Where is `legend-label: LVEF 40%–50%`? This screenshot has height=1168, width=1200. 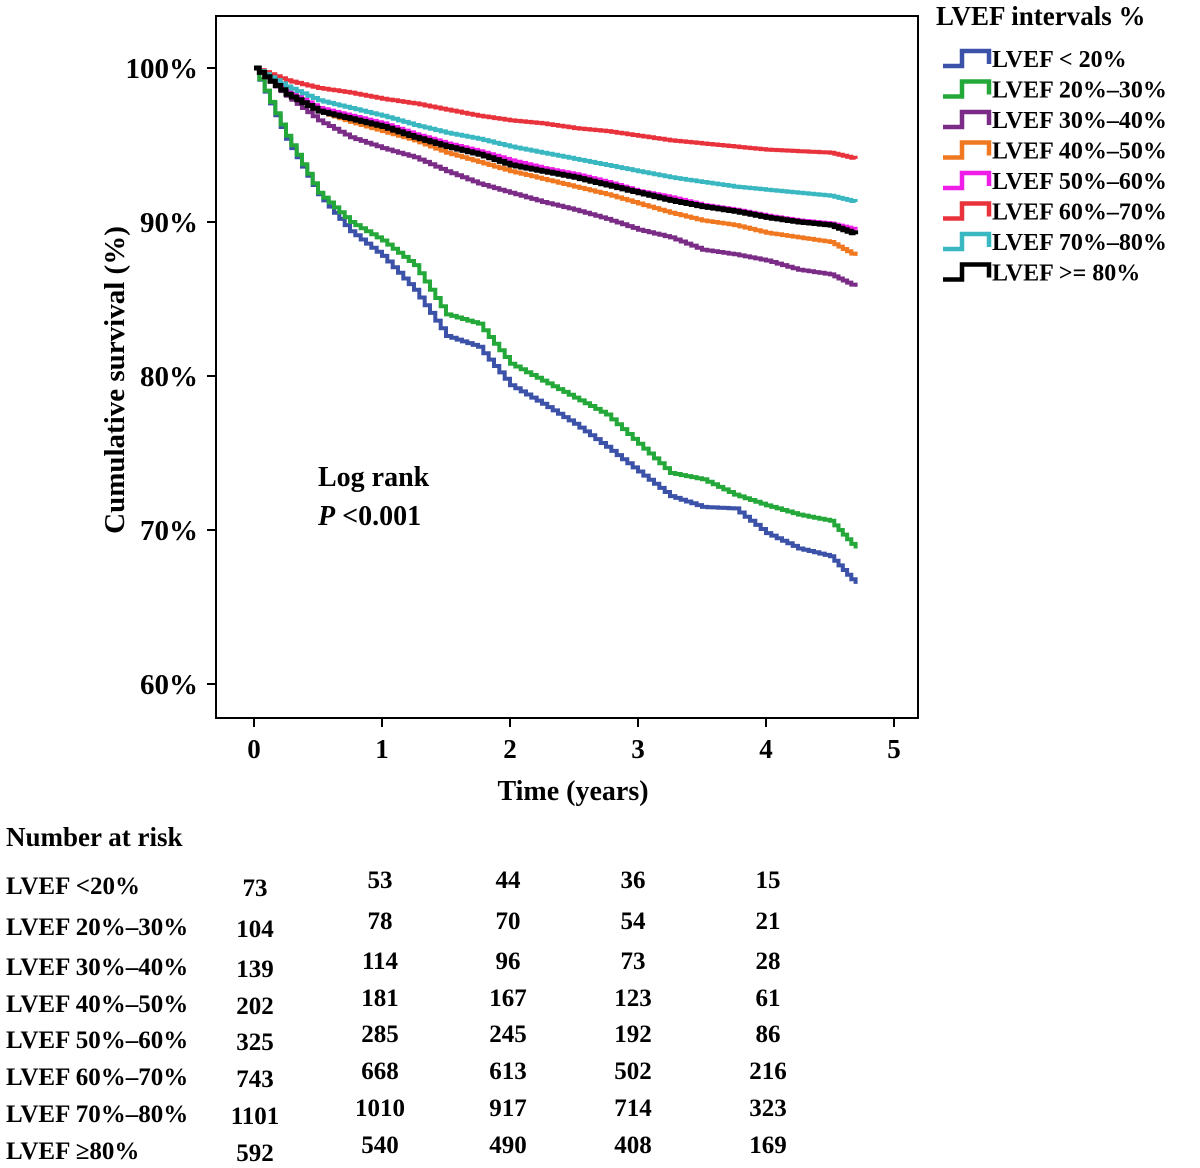 legend-label: LVEF 40%–50% is located at coordinates (1079, 152).